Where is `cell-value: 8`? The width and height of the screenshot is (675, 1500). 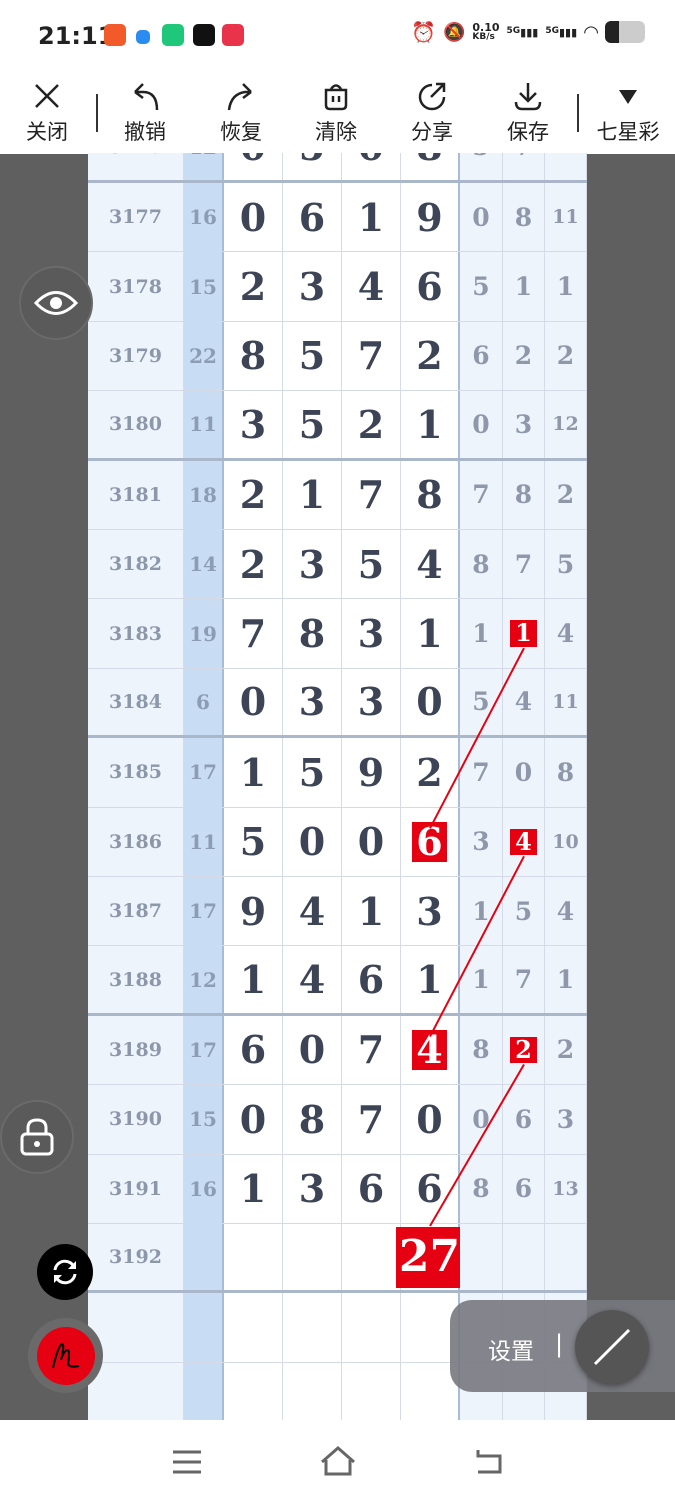 cell-value: 8 is located at coordinates (481, 1189).